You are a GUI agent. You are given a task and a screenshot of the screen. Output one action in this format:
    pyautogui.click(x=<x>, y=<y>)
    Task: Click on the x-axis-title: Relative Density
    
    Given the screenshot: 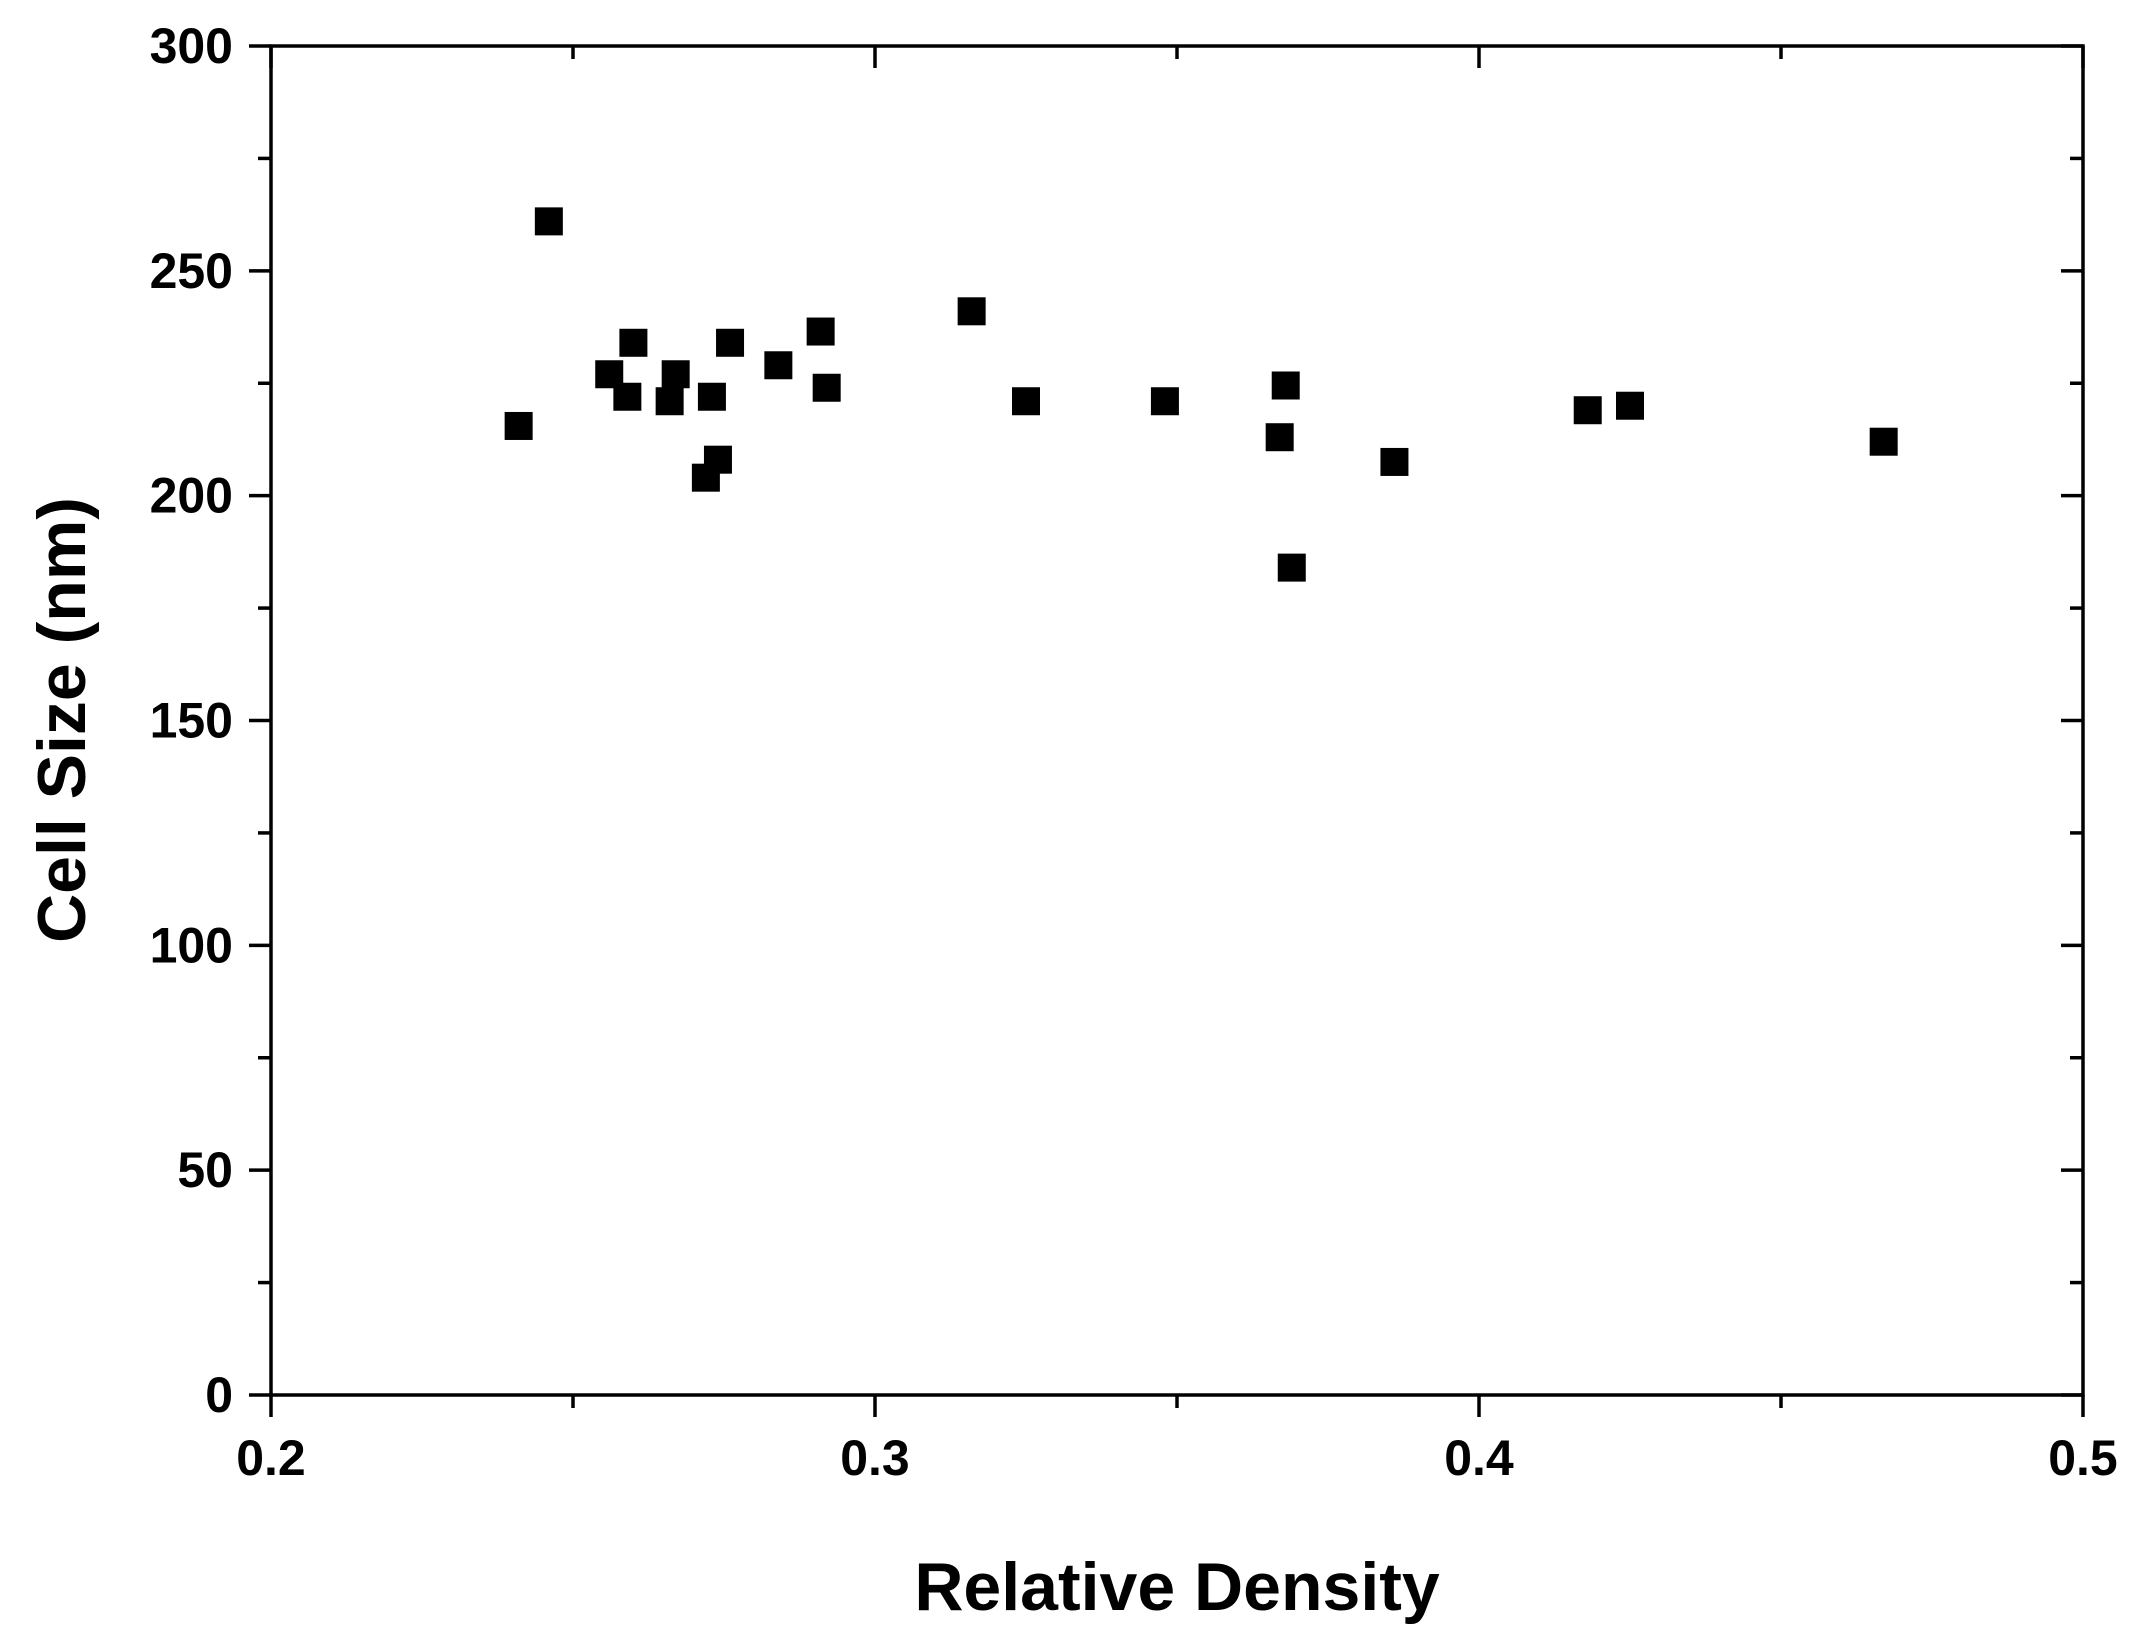 What is the action you would take?
    pyautogui.click(x=1177, y=1587)
    